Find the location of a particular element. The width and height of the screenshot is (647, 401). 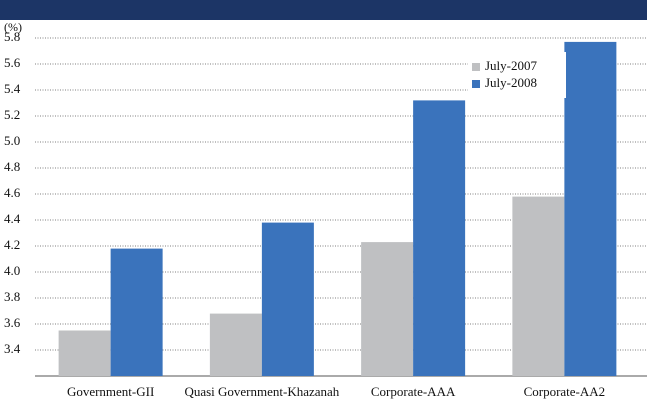

y-tick-label: 4.6 is located at coordinates (12, 192).